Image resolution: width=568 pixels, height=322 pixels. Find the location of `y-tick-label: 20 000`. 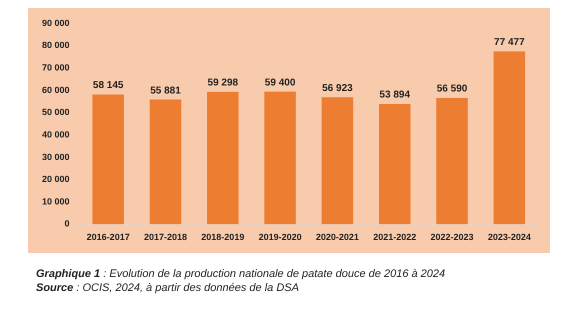

y-tick-label: 20 000 is located at coordinates (56, 179).